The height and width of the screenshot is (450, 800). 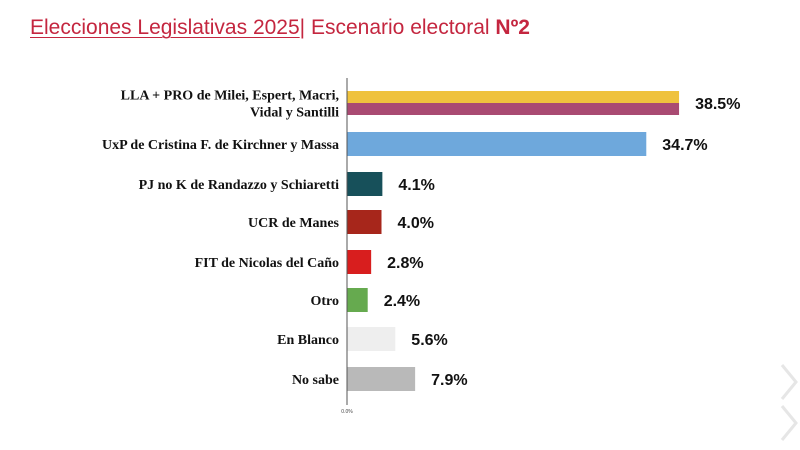 I want to click on chevron-decoration-icon, so click(x=789, y=402).